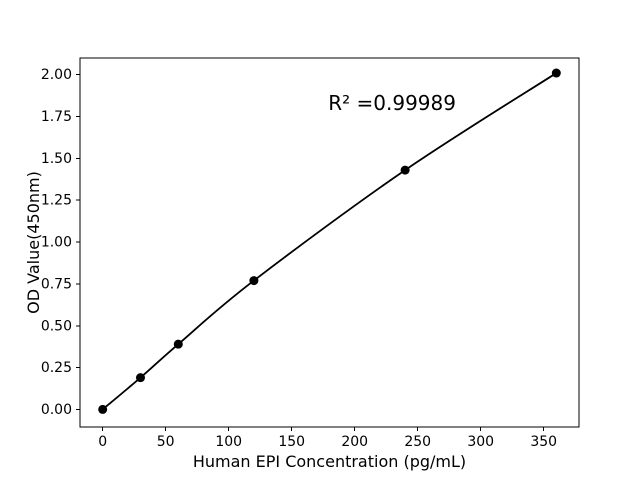 This screenshot has height=480, width=640. Describe the element at coordinates (228, 442) in the screenshot. I see `x-tick-label: 100` at that location.